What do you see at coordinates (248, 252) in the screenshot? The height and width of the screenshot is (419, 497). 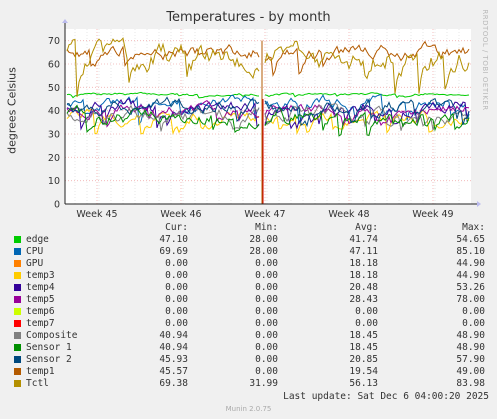 I see `legend-row: CPU 69.69 28.00 47.11 85.10` at bounding box center [248, 252].